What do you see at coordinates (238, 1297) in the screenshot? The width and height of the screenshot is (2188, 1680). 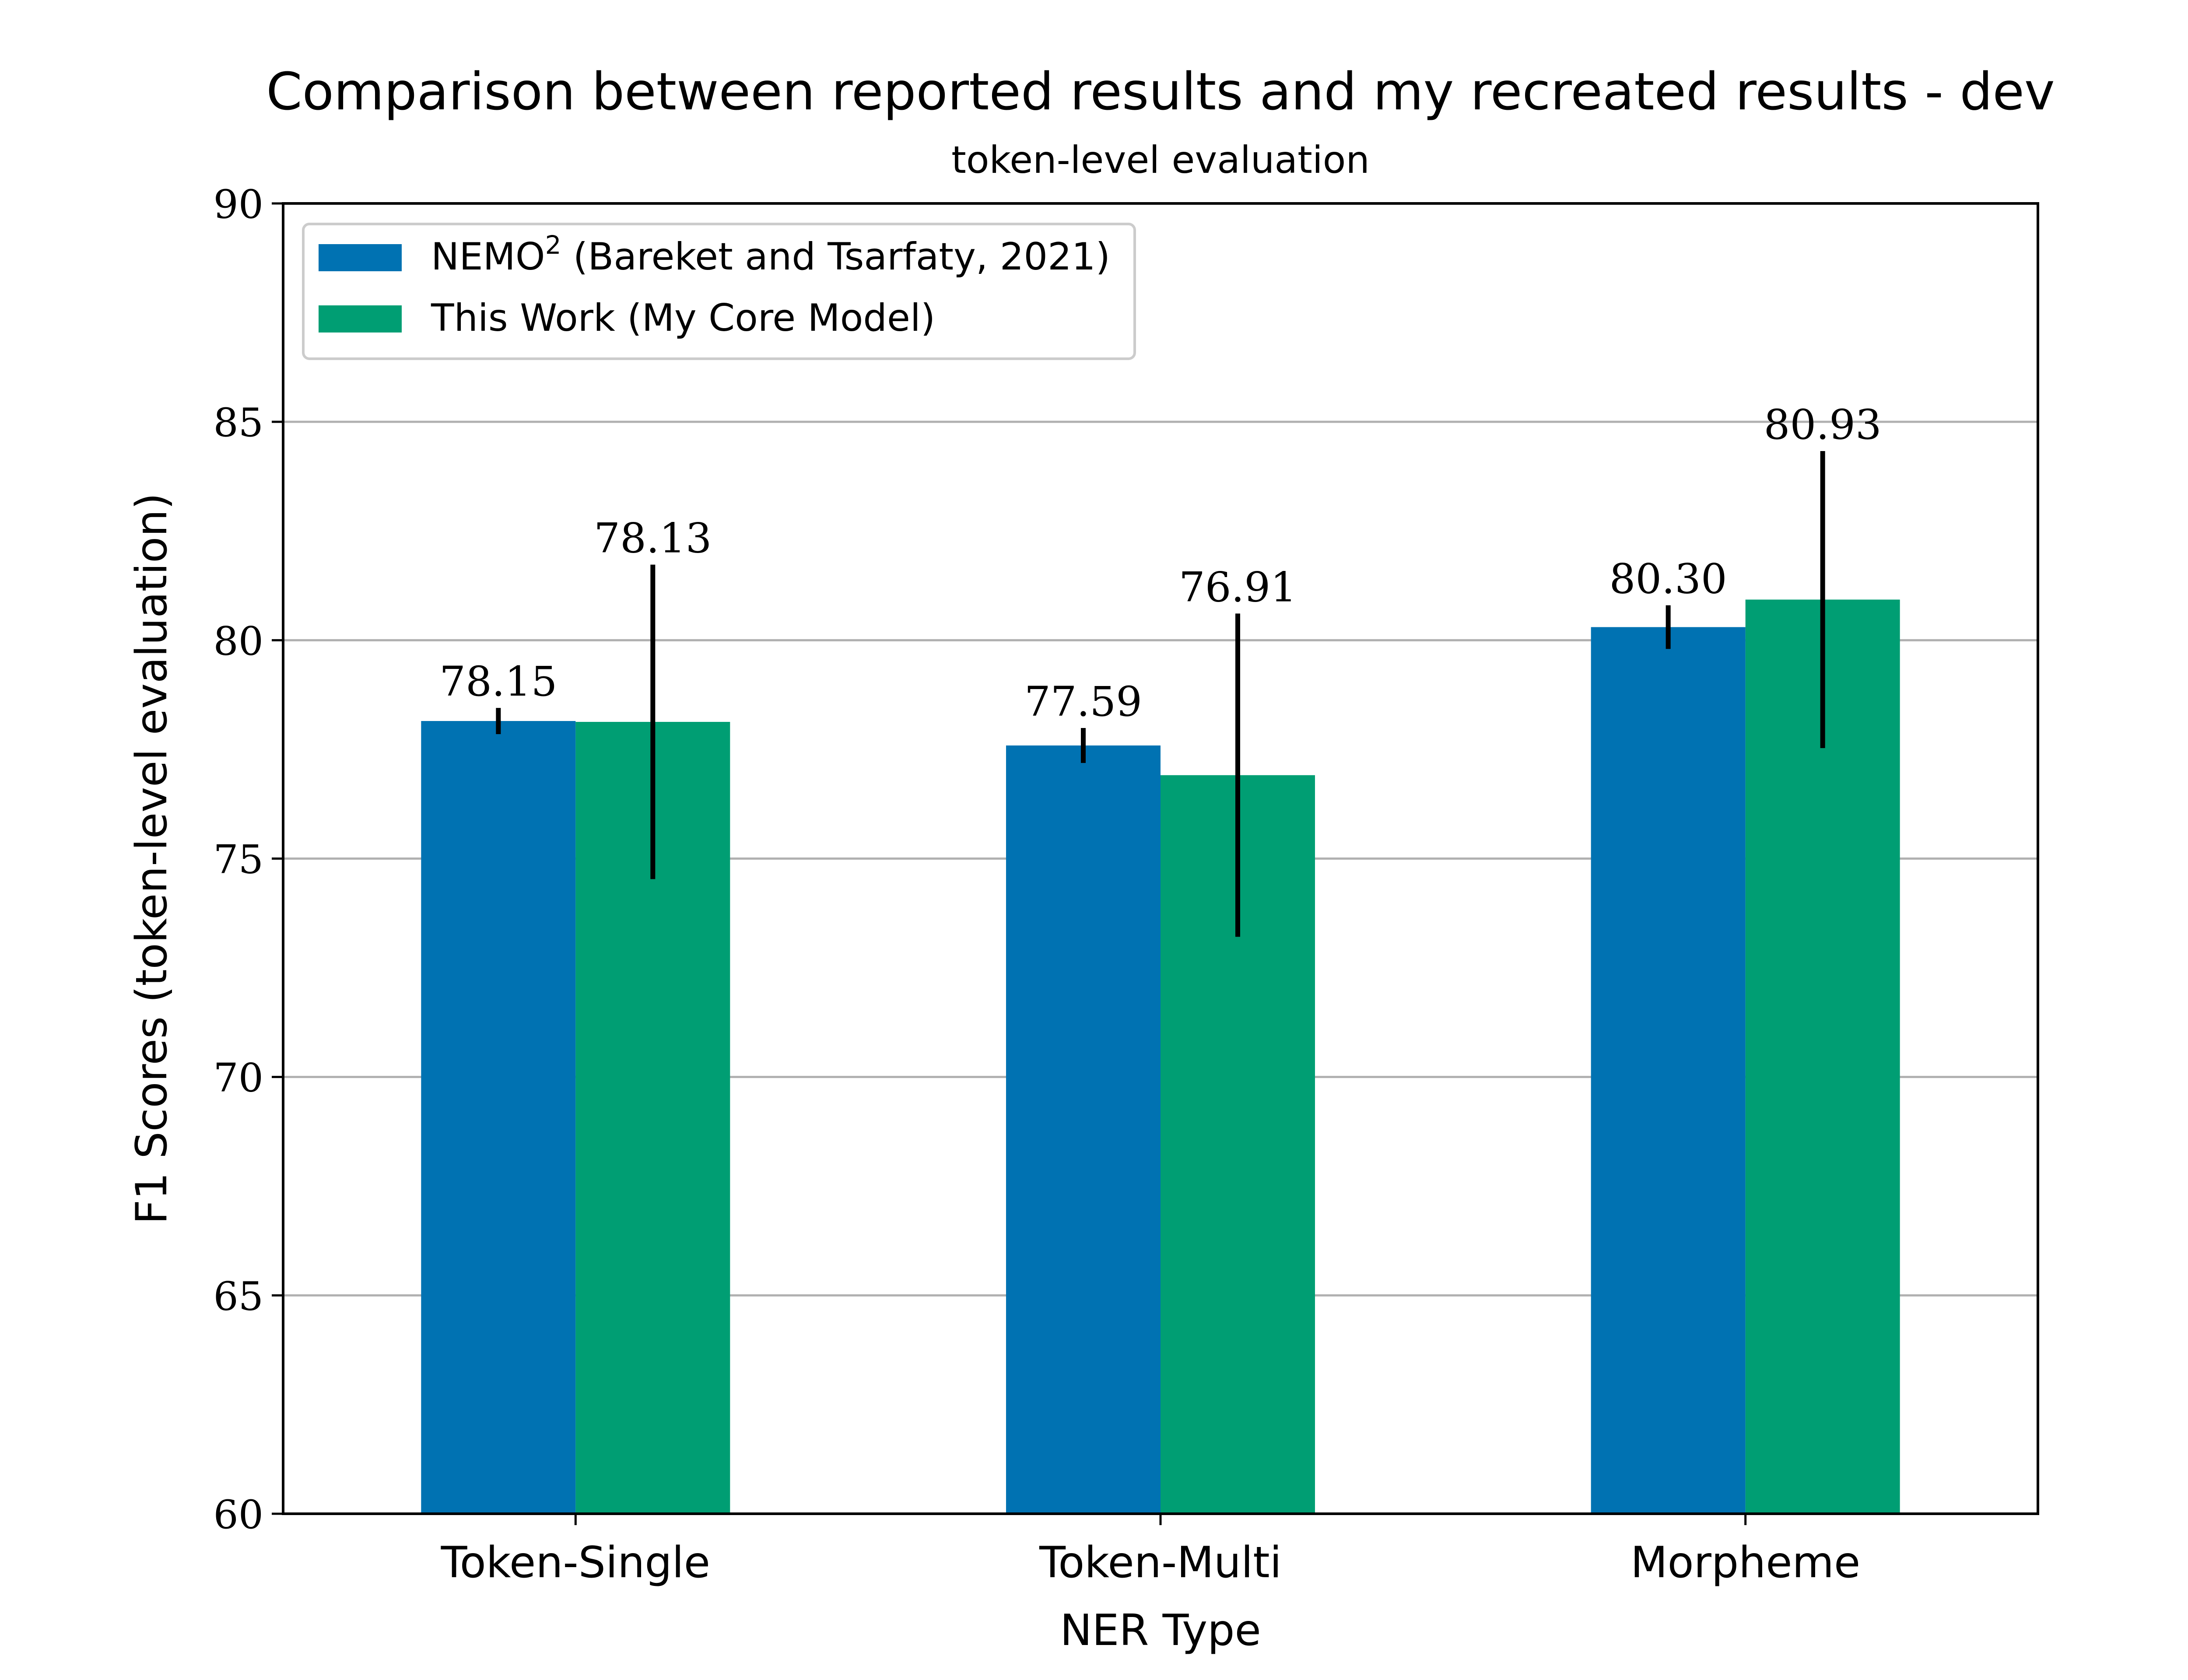 I see `y-tick-label-65: 65` at bounding box center [238, 1297].